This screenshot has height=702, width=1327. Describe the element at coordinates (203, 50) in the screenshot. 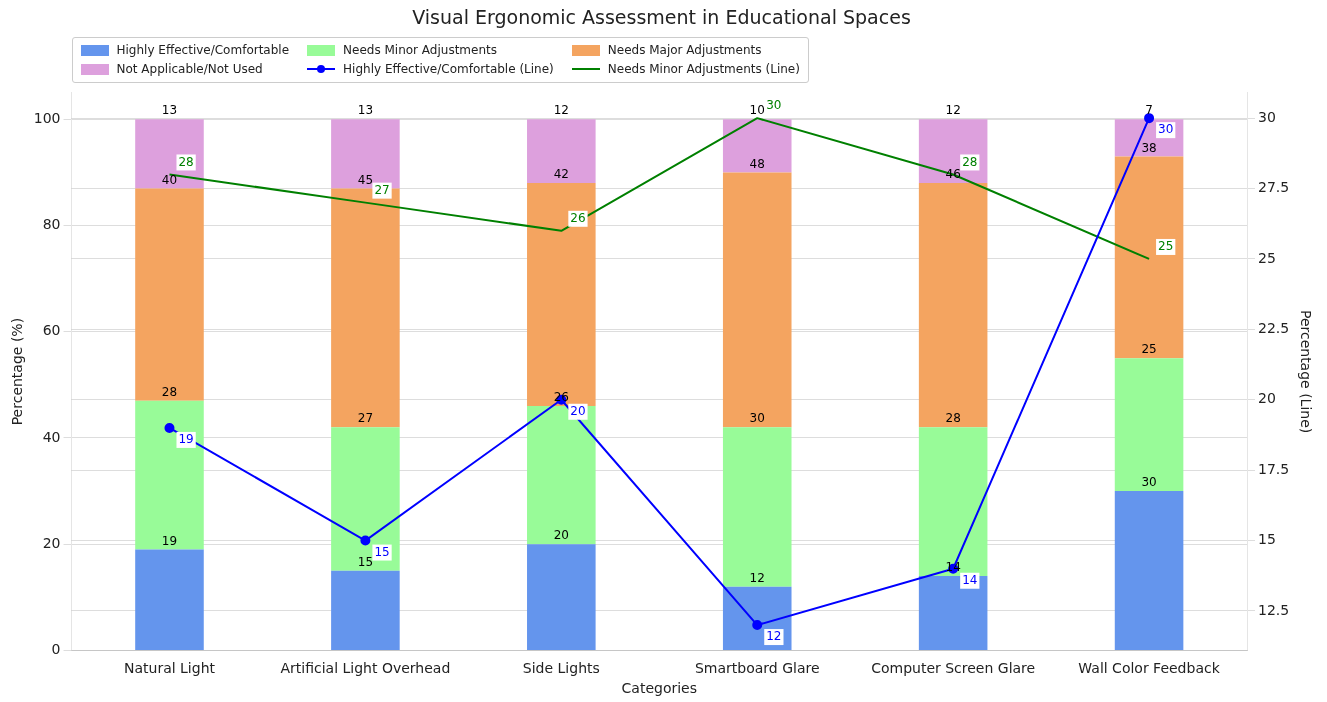

I see `legend-label: Highly Effective/Comfortable` at that location.